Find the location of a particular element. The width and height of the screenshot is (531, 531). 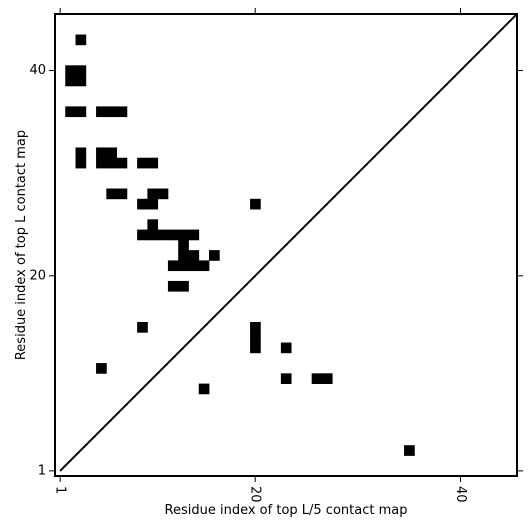

y-tick-labels: 1 20 40 is located at coordinates (37, 270).